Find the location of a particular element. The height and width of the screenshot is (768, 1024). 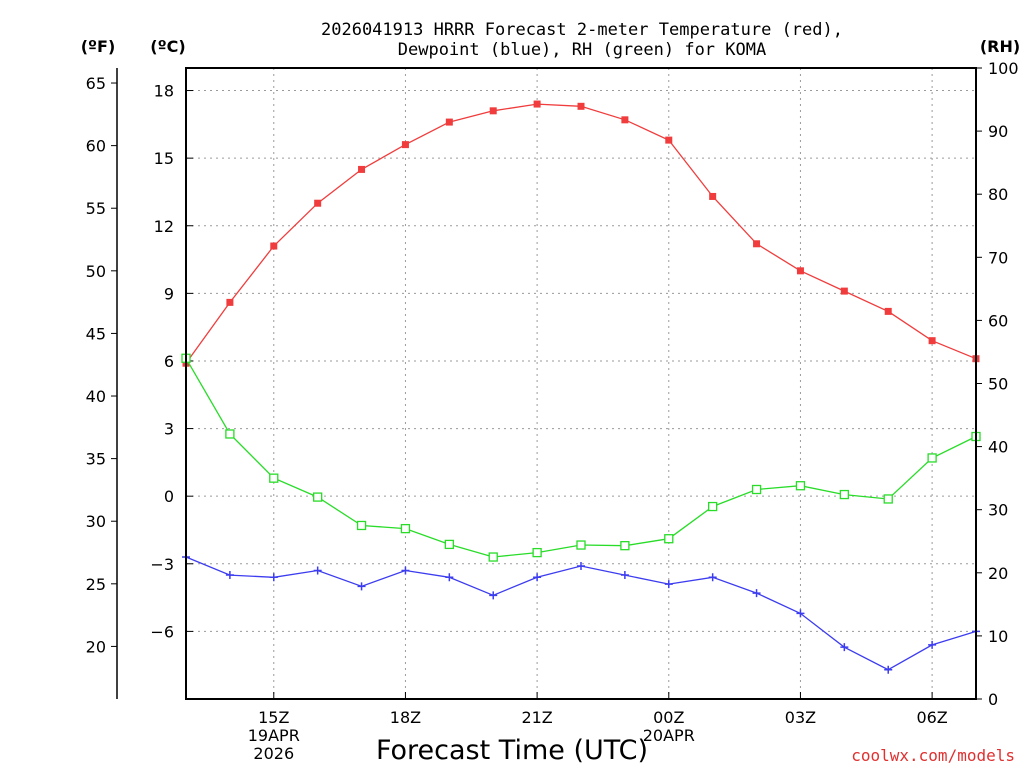

rh-tick-label: 30 is located at coordinates (998, 510).